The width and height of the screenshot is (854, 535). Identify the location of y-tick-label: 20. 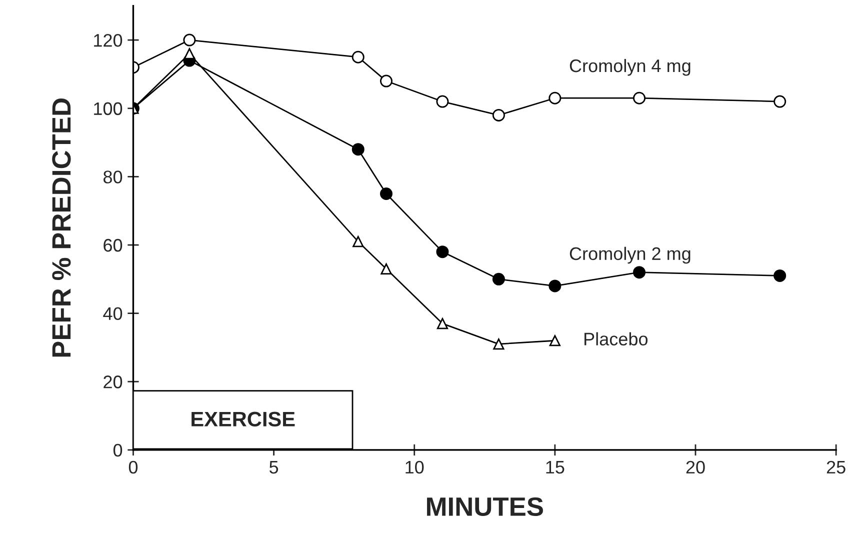
(113, 382).